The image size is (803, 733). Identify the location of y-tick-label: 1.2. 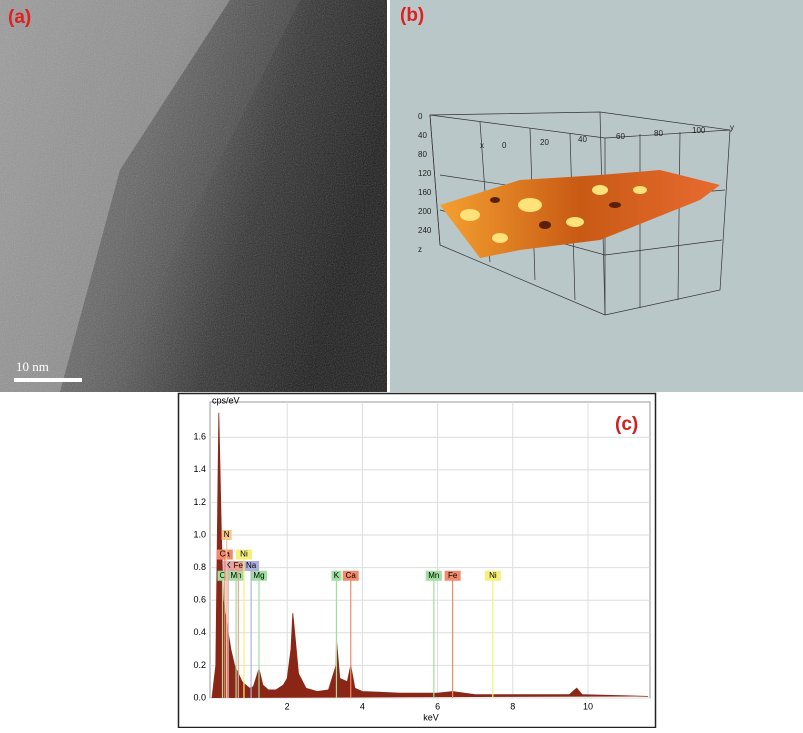
(199, 502).